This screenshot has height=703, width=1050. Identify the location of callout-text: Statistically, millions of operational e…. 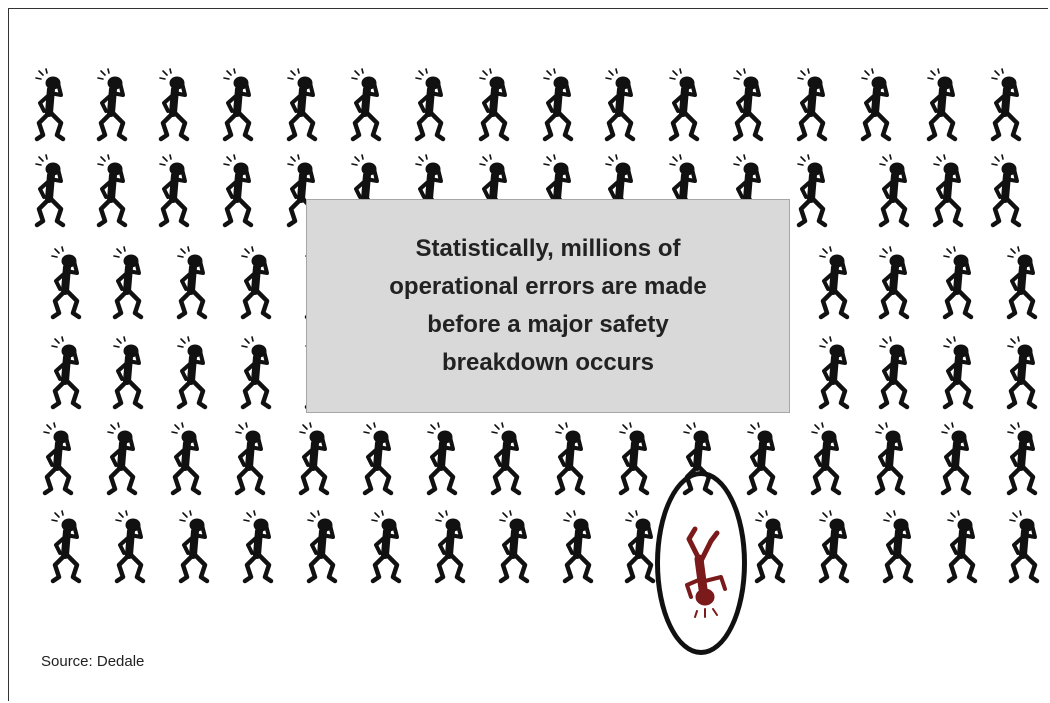
(548, 305).